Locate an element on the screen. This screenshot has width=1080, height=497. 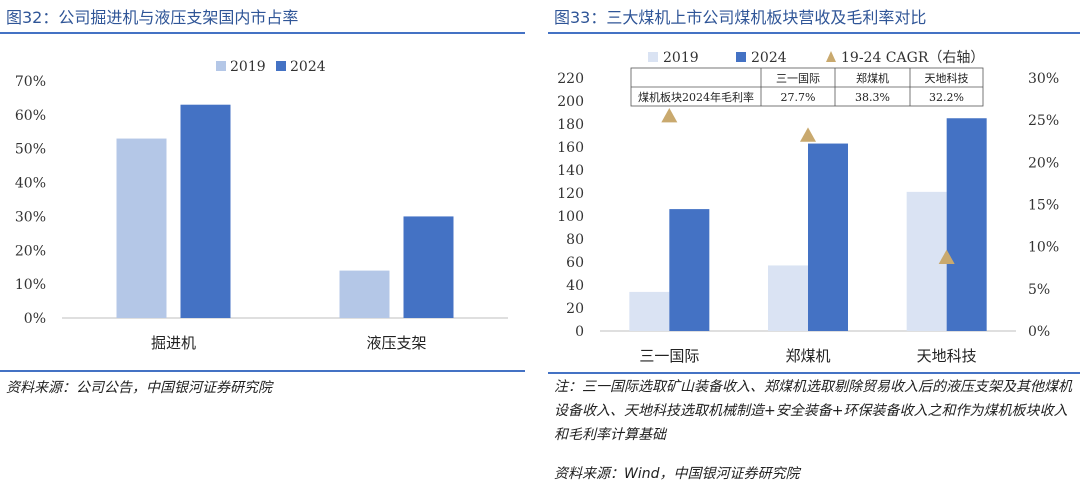
y-tick-label-left: 60 is located at coordinates (575, 263).